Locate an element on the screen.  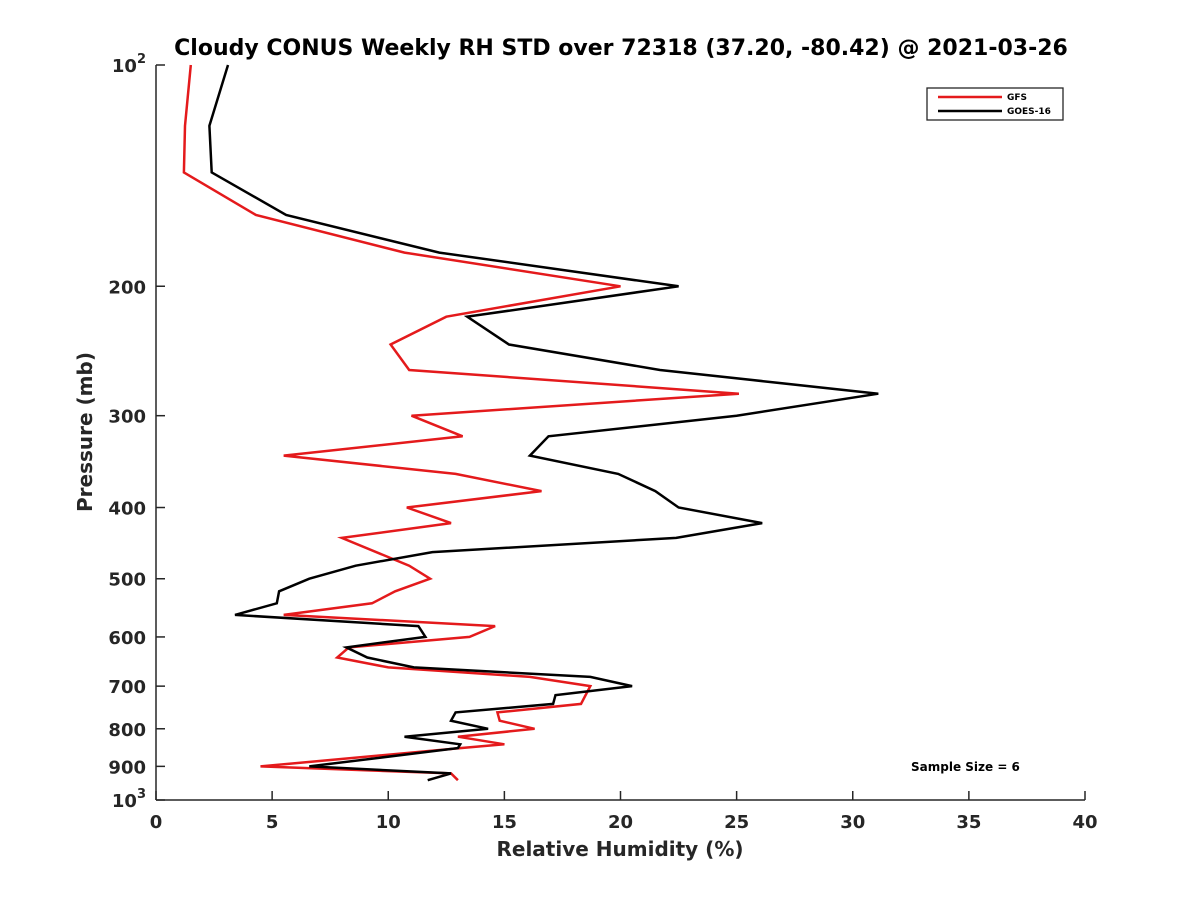
y-tick-label: 10² is located at coordinates (129, 64).